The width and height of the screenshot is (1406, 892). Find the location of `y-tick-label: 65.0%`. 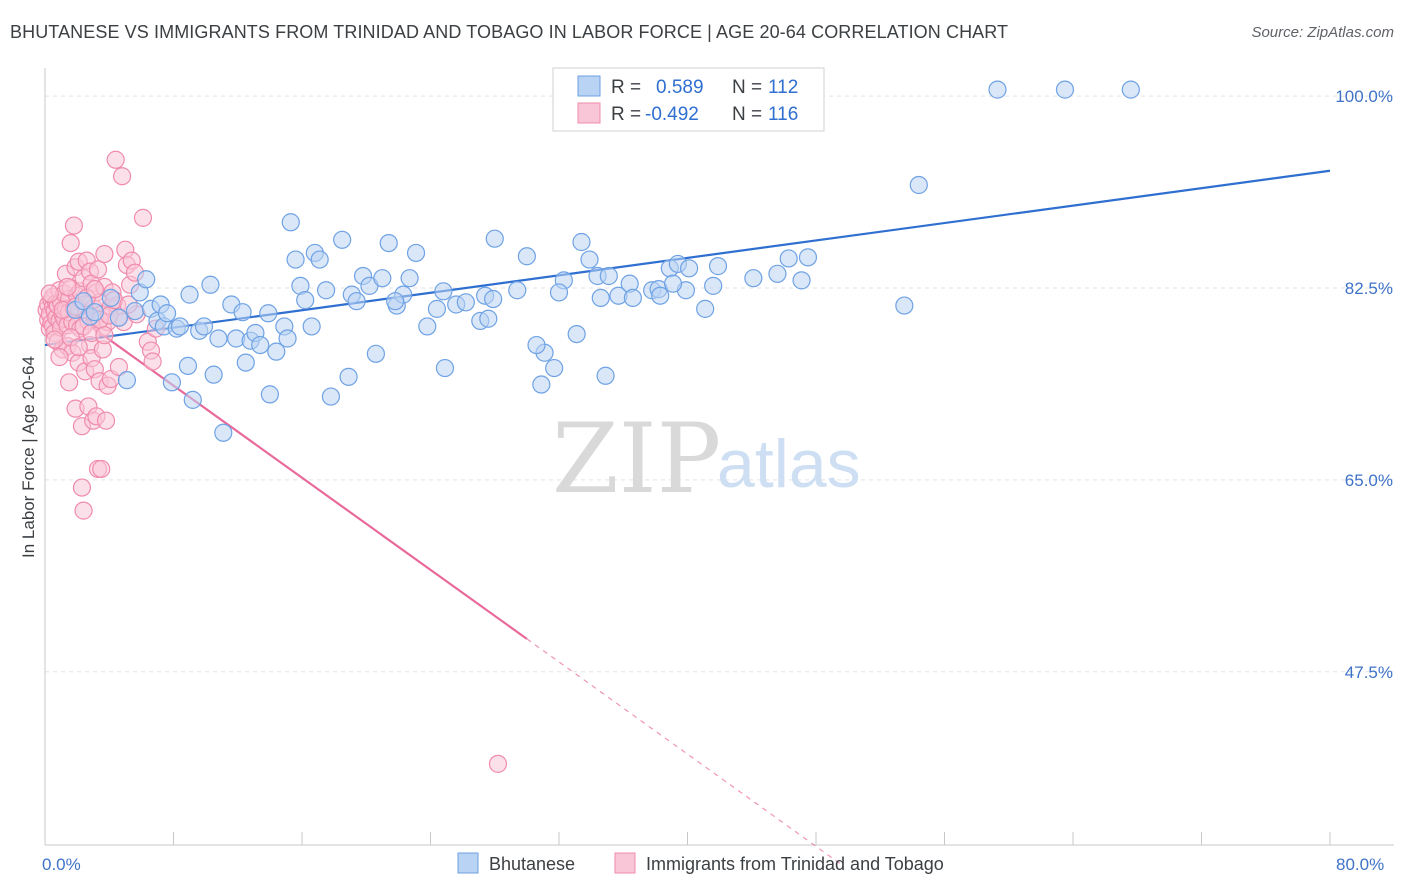

y-tick-label: 65.0% is located at coordinates (1369, 480).